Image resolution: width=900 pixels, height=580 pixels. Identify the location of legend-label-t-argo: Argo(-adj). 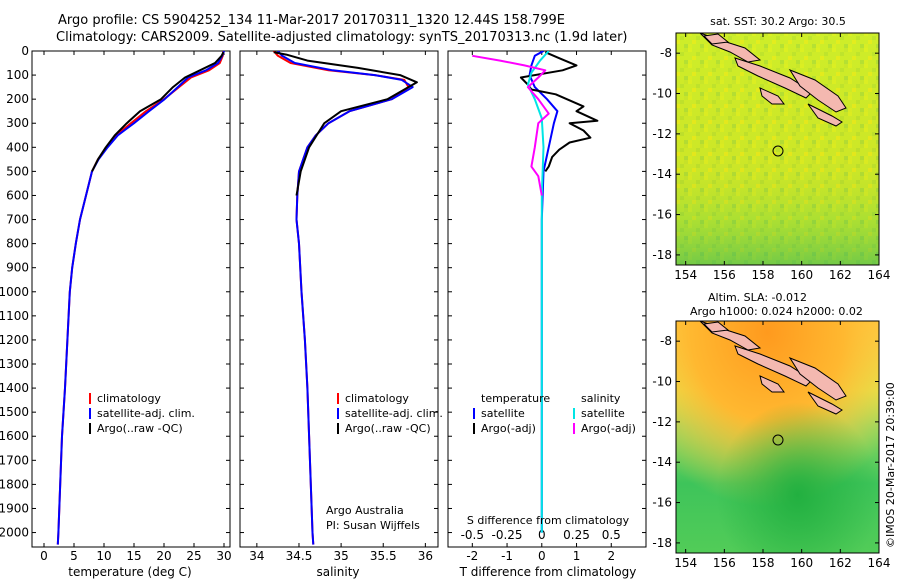
(508, 428).